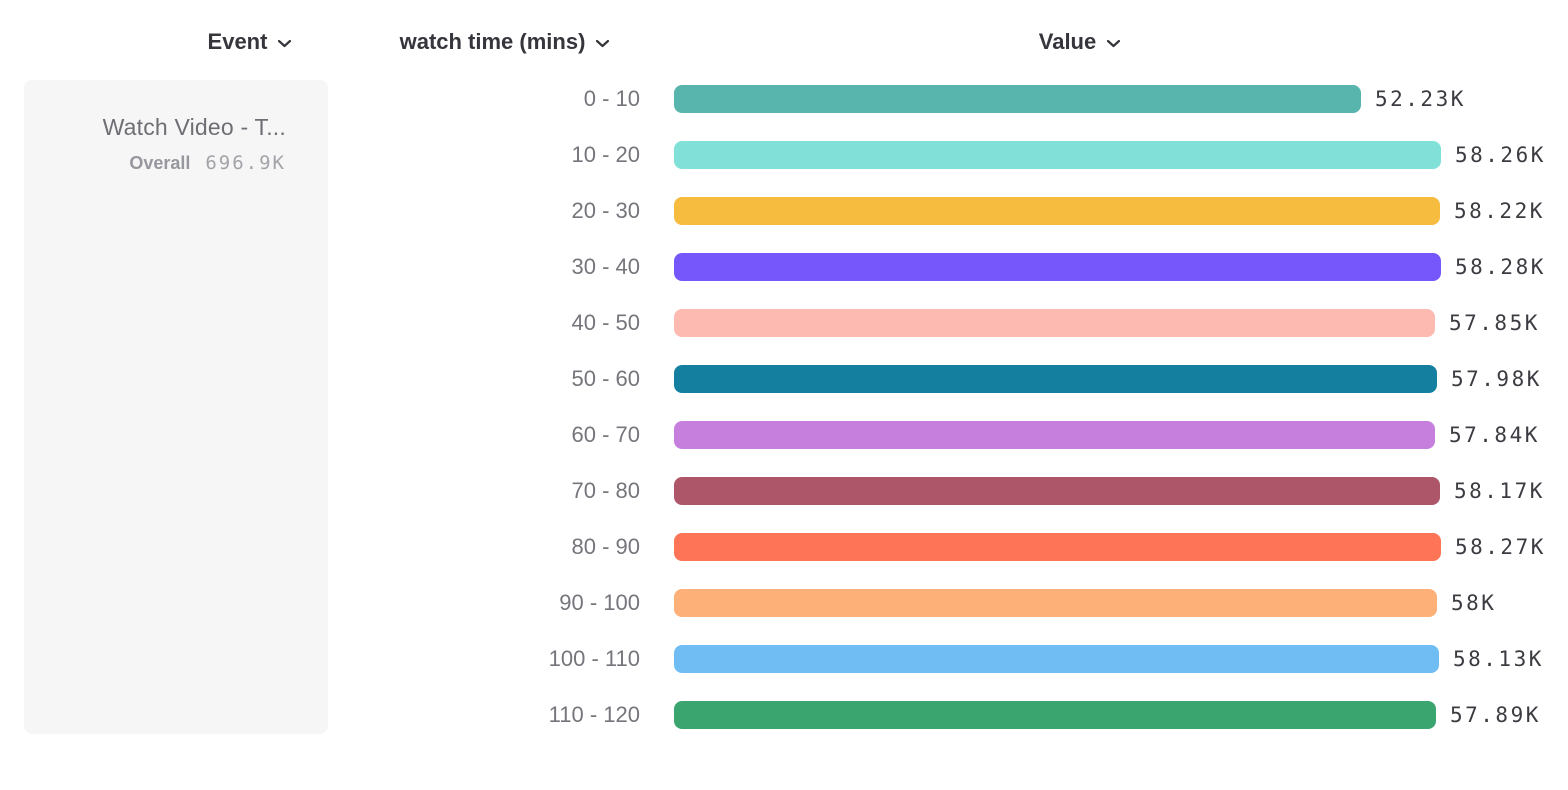 The image size is (1568, 790). What do you see at coordinates (599, 602) in the screenshot?
I see `bucket-label: 90 - 100` at bounding box center [599, 602].